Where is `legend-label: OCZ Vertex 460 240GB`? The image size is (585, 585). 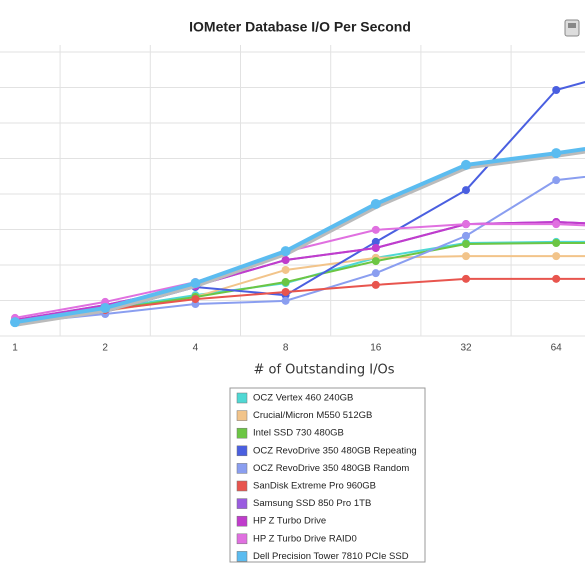 legend-label: OCZ Vertex 460 240GB is located at coordinates (303, 398).